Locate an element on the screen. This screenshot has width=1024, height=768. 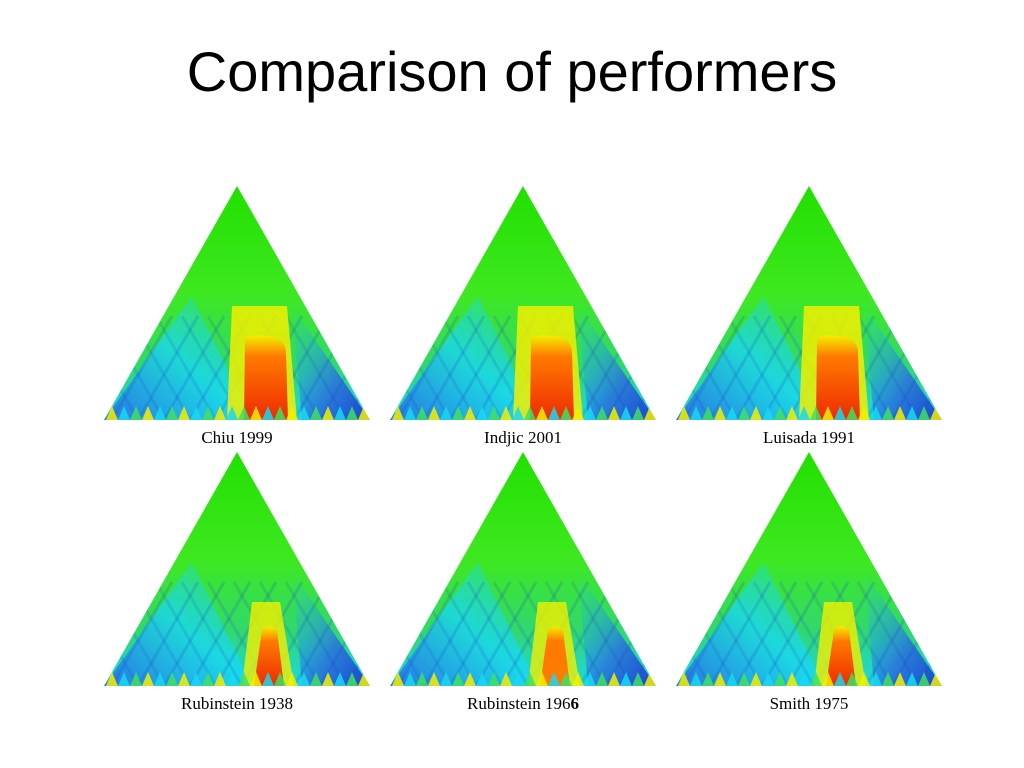
slide-title: Comparison of performers is located at coordinates (512, 71).